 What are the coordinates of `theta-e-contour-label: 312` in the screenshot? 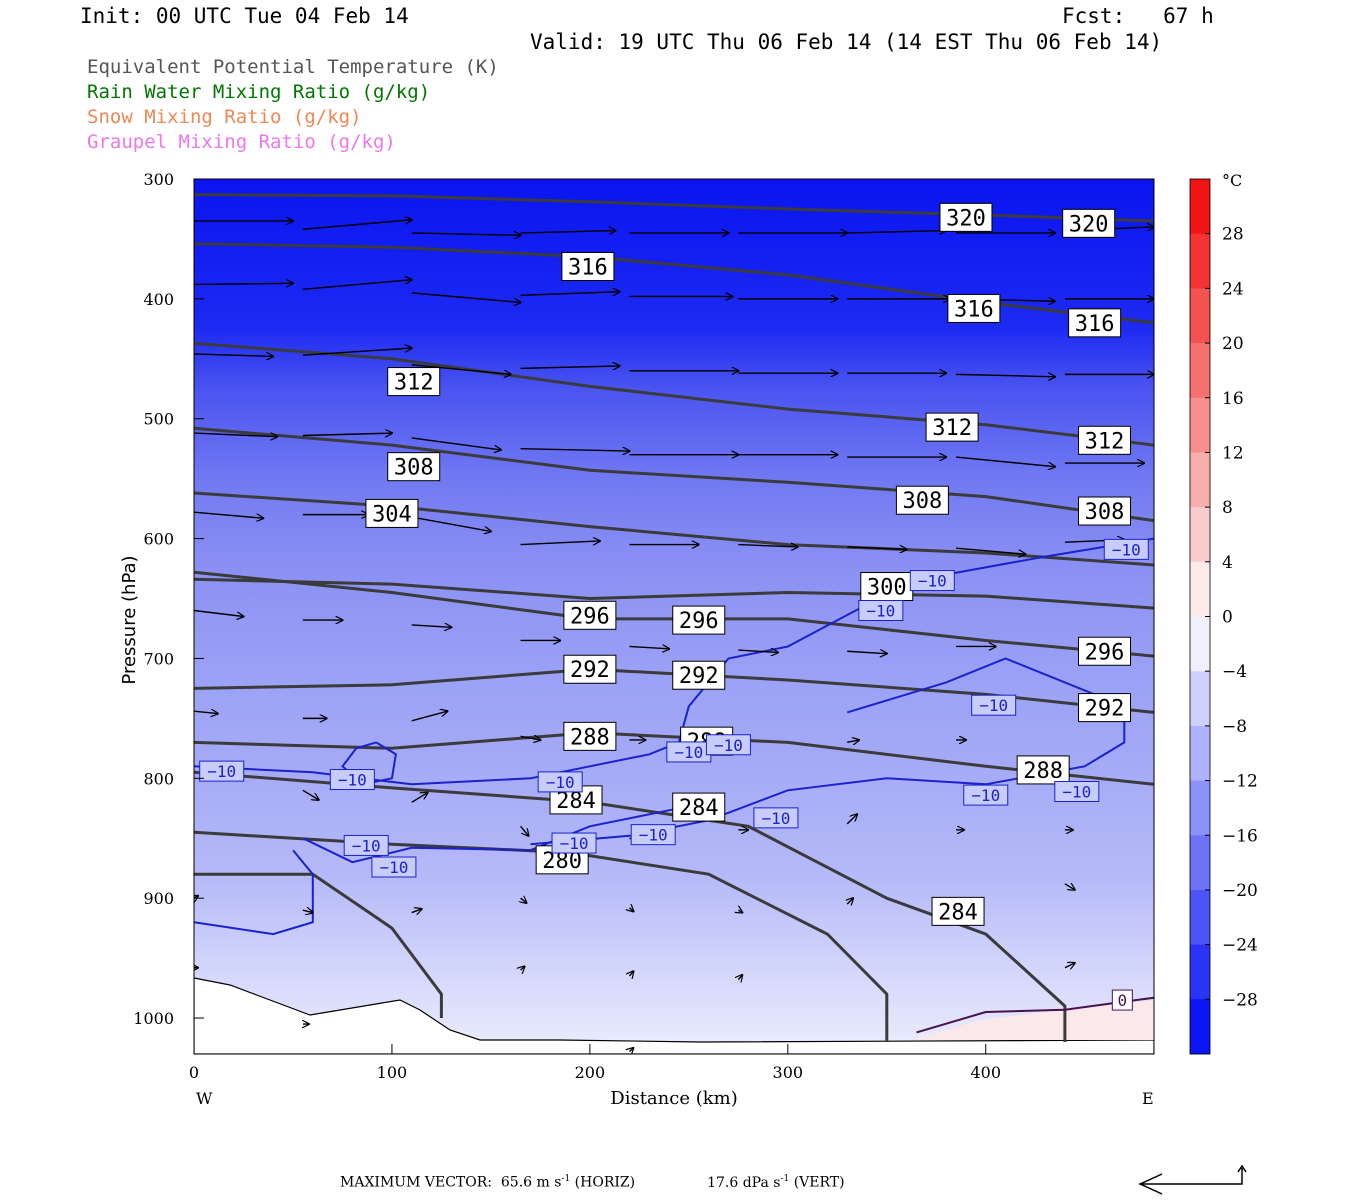 It's located at (414, 382).